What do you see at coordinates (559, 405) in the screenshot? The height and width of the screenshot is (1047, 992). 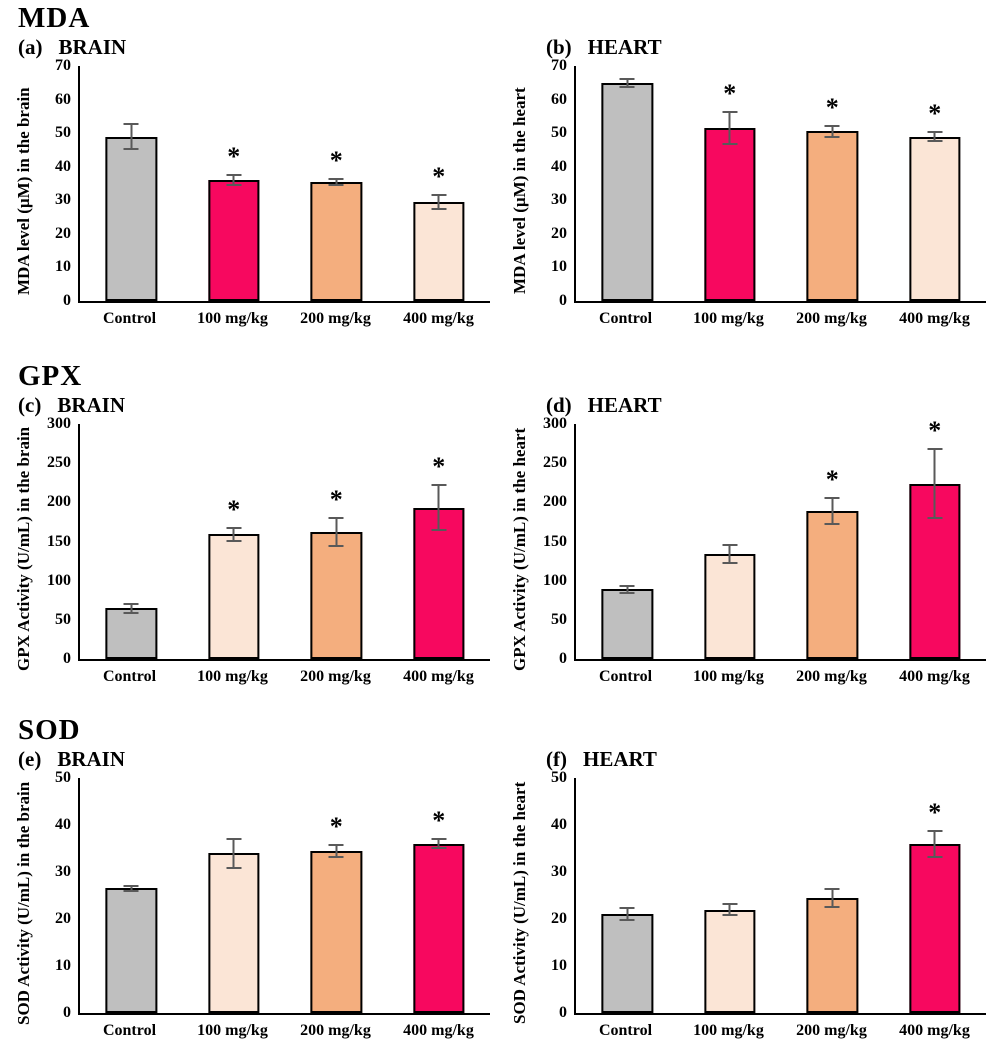 I see `panel-letter: (d)` at bounding box center [559, 405].